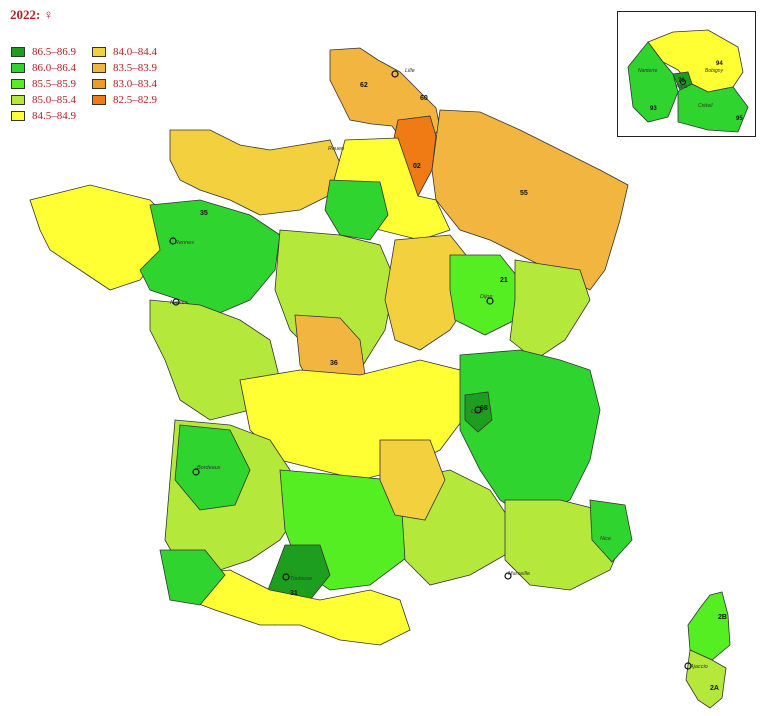  I want to click on map-title: 2022: ♀, so click(32, 14).